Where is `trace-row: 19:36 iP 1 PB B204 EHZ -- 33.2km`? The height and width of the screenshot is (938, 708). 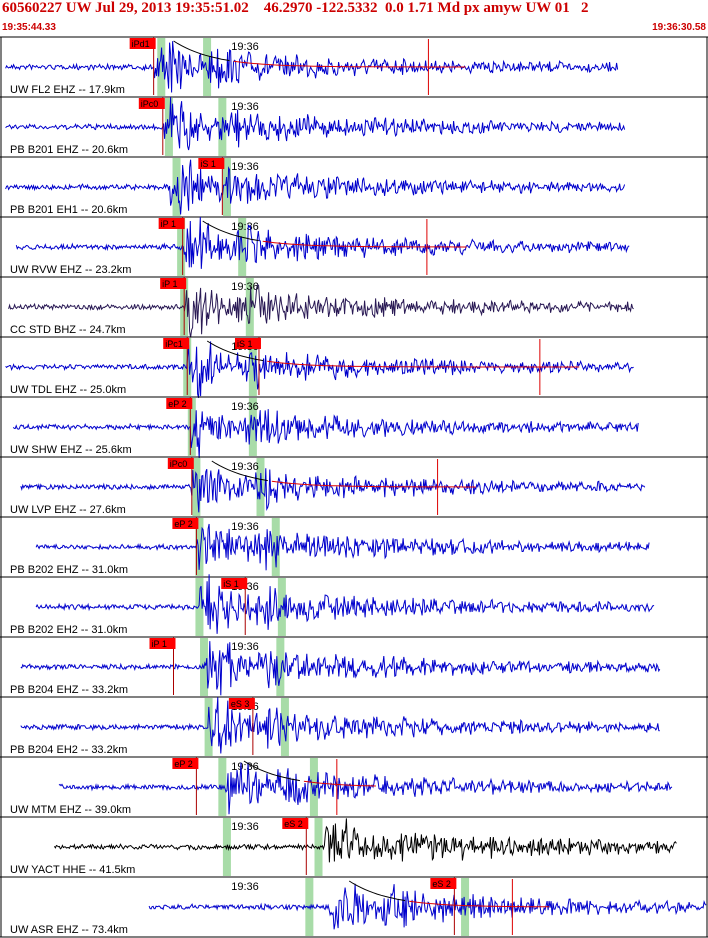
trace-row: 19:36 iP 1 PB B204 EHZ -- 33.2km is located at coordinates (354, 667).